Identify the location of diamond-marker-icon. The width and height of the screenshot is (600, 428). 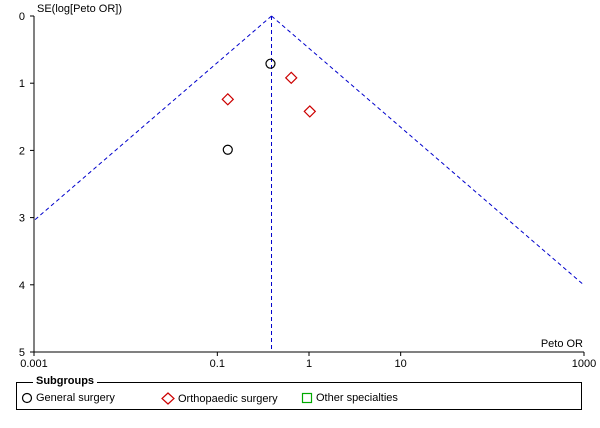
(168, 398).